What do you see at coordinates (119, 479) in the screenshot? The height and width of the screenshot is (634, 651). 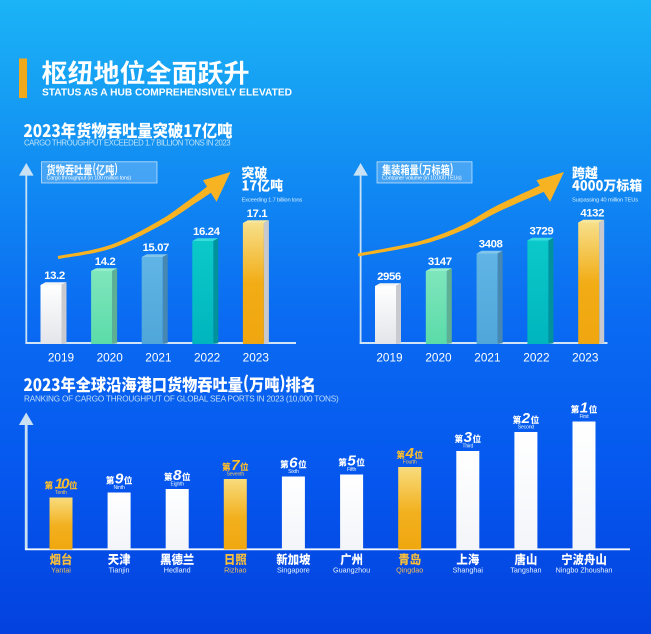 I see `svg-text: 9` at bounding box center [119, 479].